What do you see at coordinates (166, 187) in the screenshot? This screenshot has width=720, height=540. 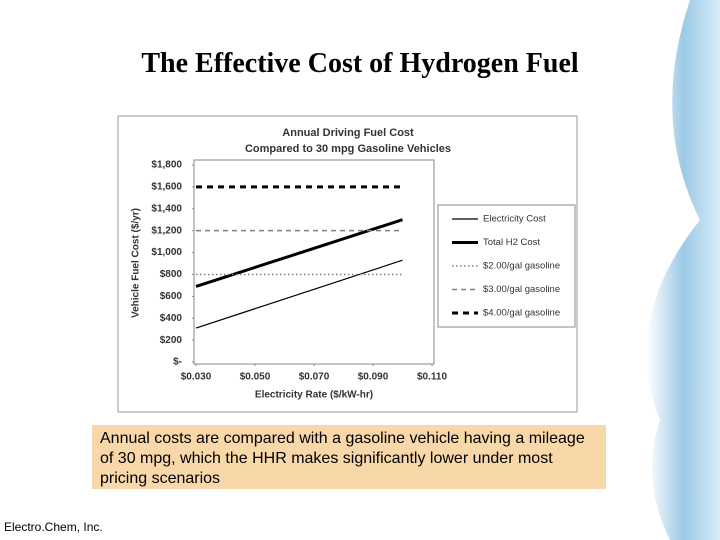 I see `y-tick-label: $1,600` at bounding box center [166, 187].